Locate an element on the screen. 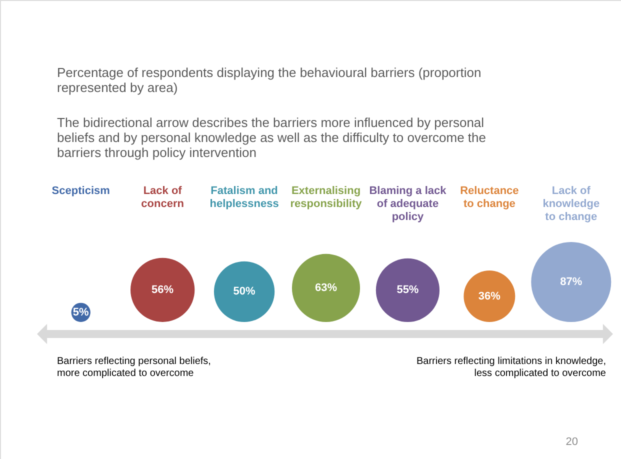 The height and width of the screenshot is (459, 621). category-label: Fatalism and helplessness is located at coordinates (244, 197).